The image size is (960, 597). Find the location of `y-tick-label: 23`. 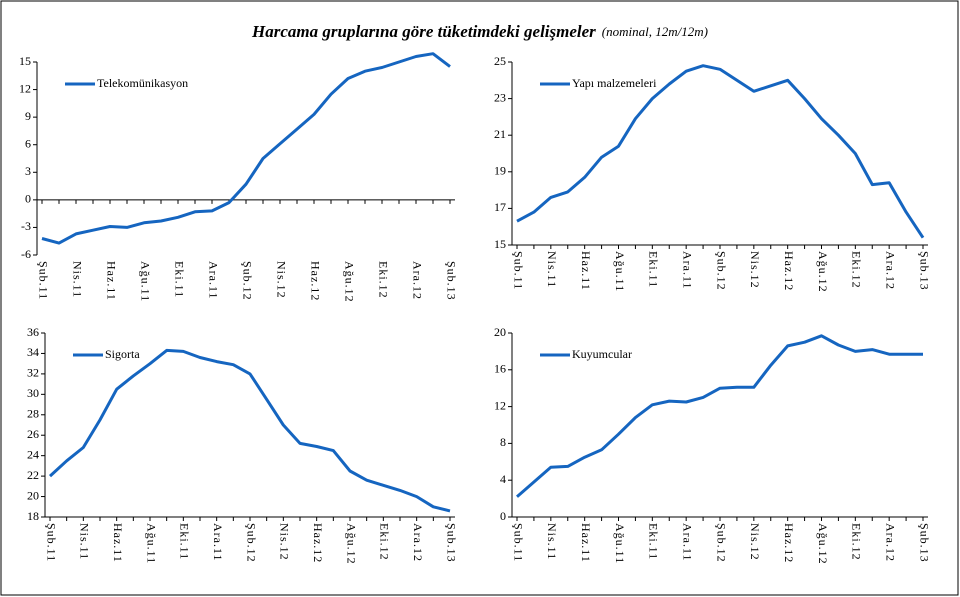

y-tick-label: 23 is located at coordinates (500, 97).